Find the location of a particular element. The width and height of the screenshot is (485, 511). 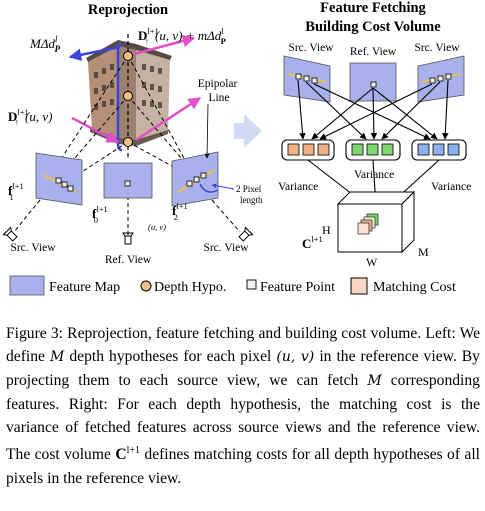

label-epipolar: Epipolar Line is located at coordinates (219, 91).